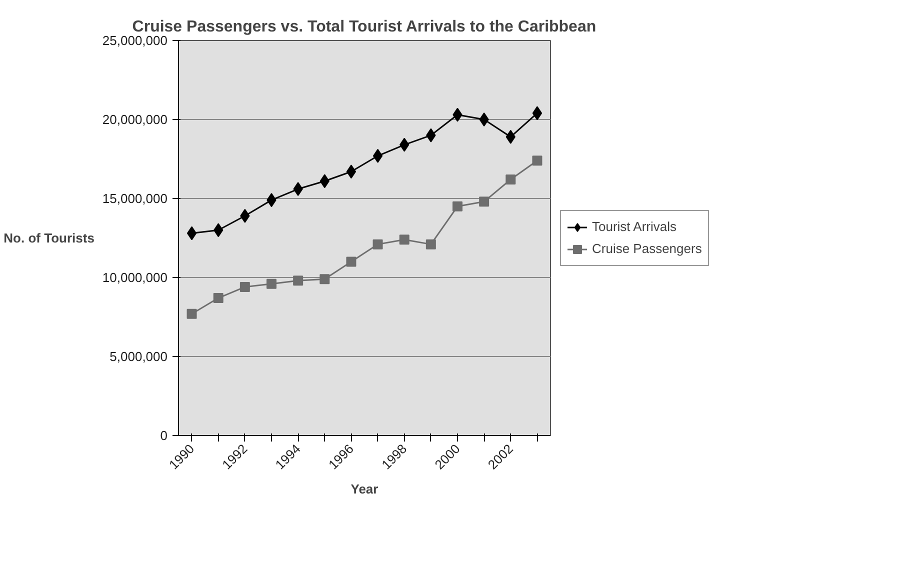  What do you see at coordinates (139, 356) in the screenshot?
I see `y-tick-label: 5,000,000` at bounding box center [139, 356].